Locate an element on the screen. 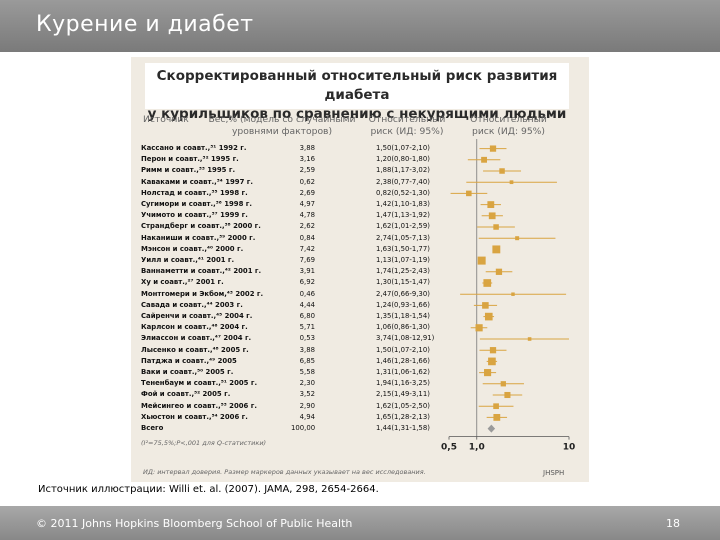 The height and width of the screenshot is (540, 720). study-source: Нолстад и соавт.,³⁵ 1998 г. is located at coordinates (194, 192).